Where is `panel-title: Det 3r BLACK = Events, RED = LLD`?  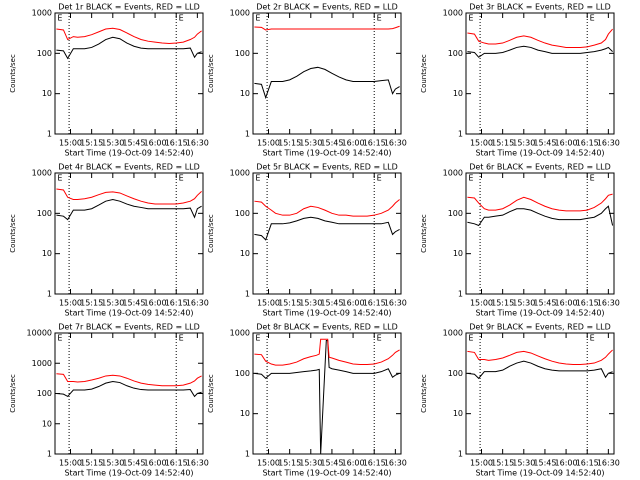 panel-title: Det 3r BLACK = Events, RED = LLD is located at coordinates (540, 7).